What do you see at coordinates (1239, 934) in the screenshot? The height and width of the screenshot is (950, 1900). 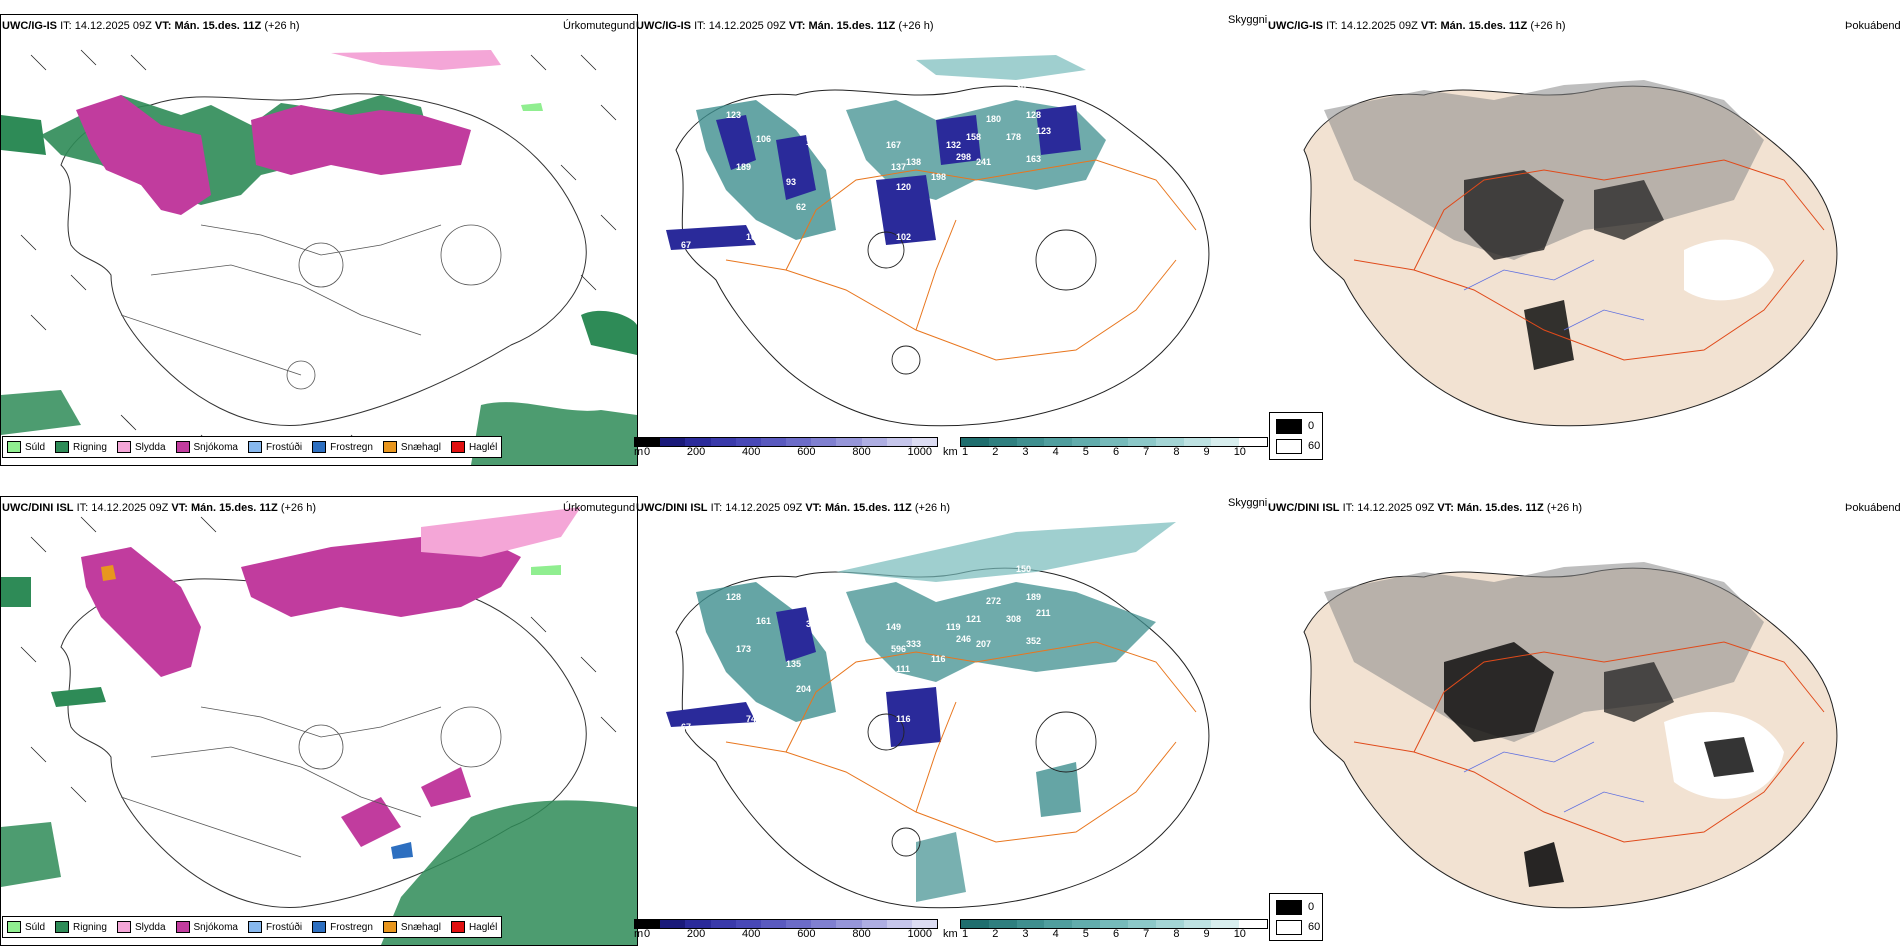 I see `colorbar-tick: 10` at bounding box center [1239, 934].